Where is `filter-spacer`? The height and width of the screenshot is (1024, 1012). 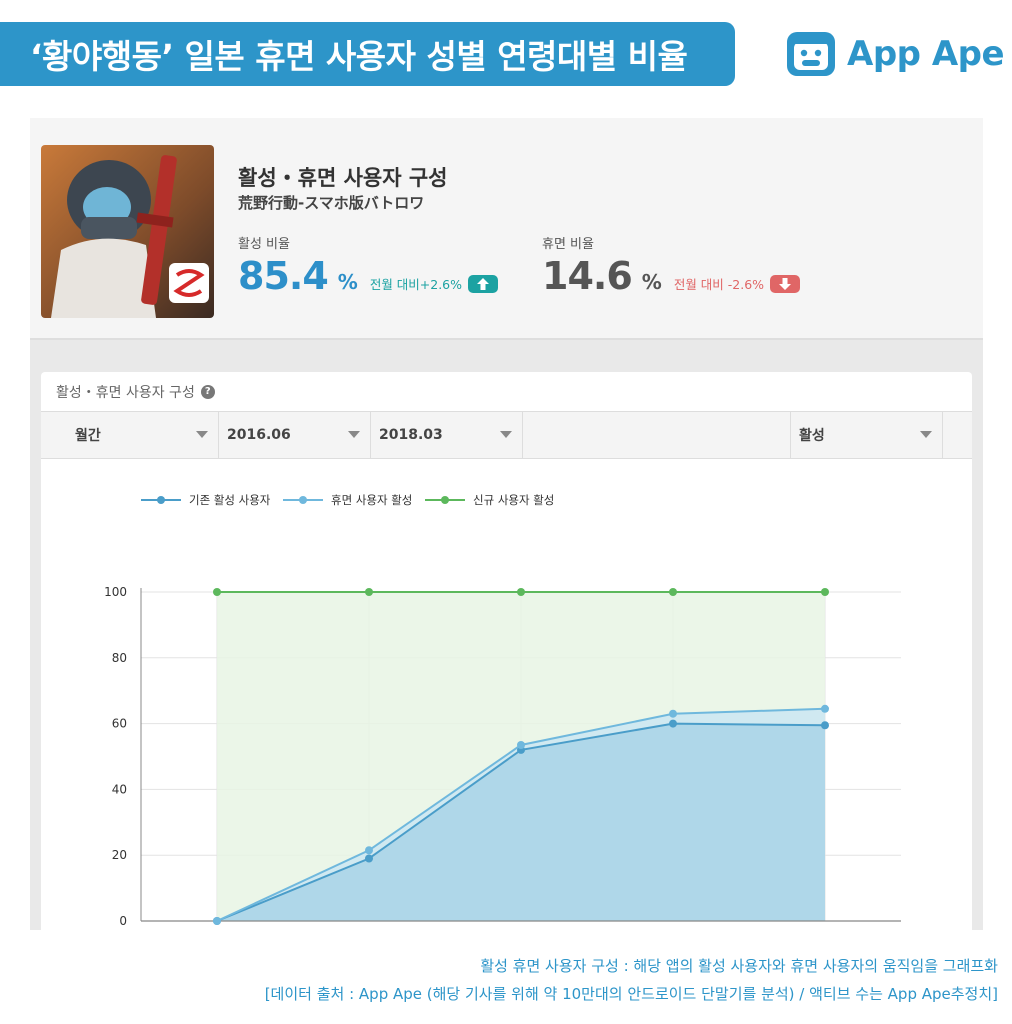 filter-spacer is located at coordinates (657, 435).